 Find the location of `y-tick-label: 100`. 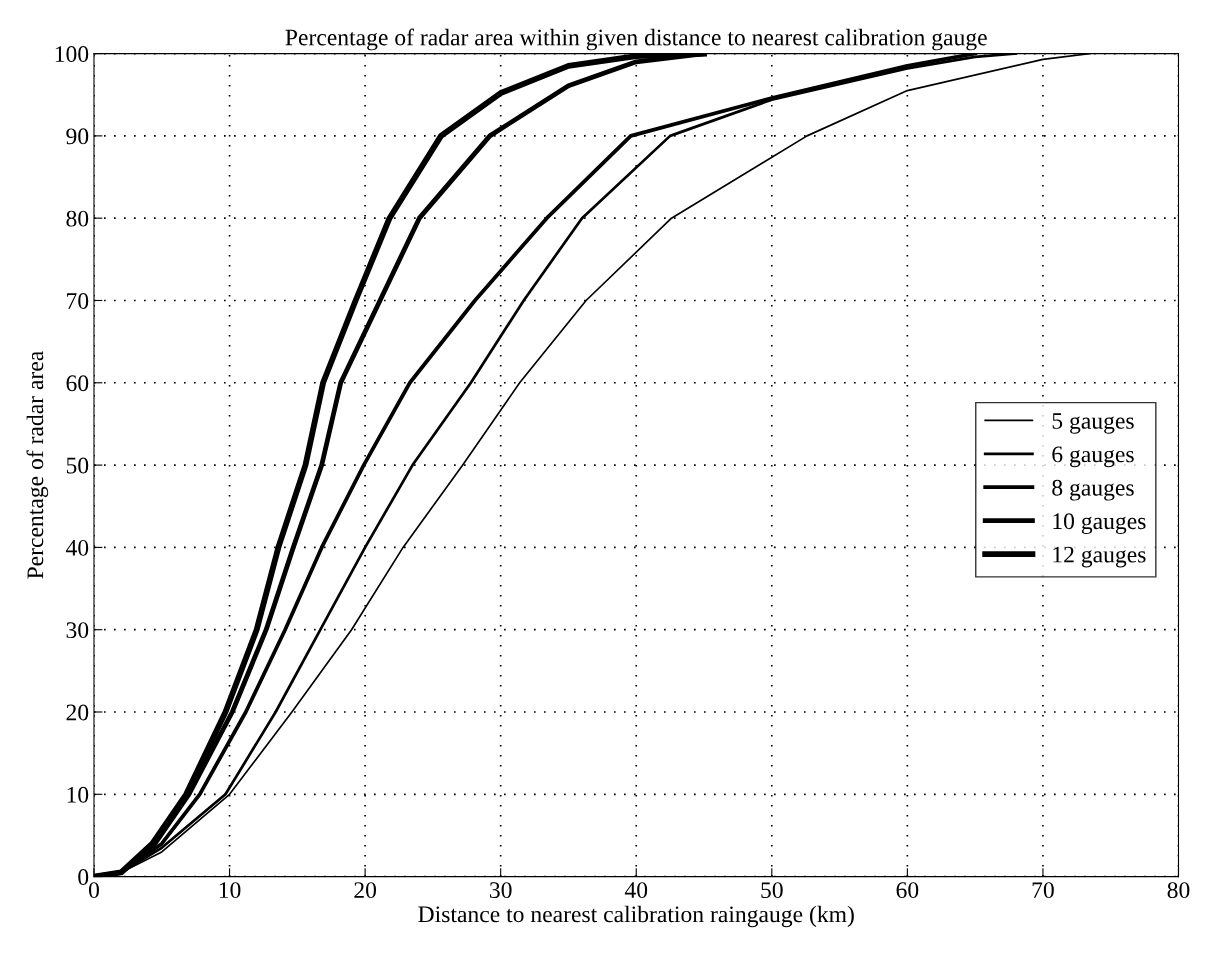

y-tick-label: 100 is located at coordinates (72, 54).